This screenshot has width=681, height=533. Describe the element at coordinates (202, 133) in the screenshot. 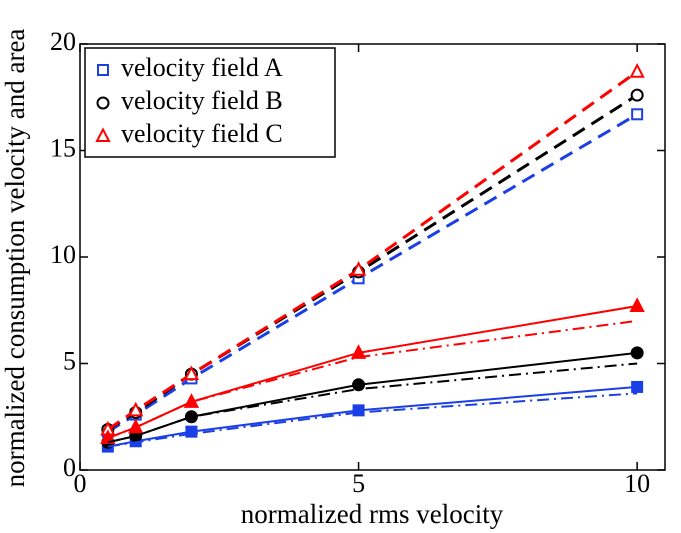

I see `legend-text: velocity field C` at that location.